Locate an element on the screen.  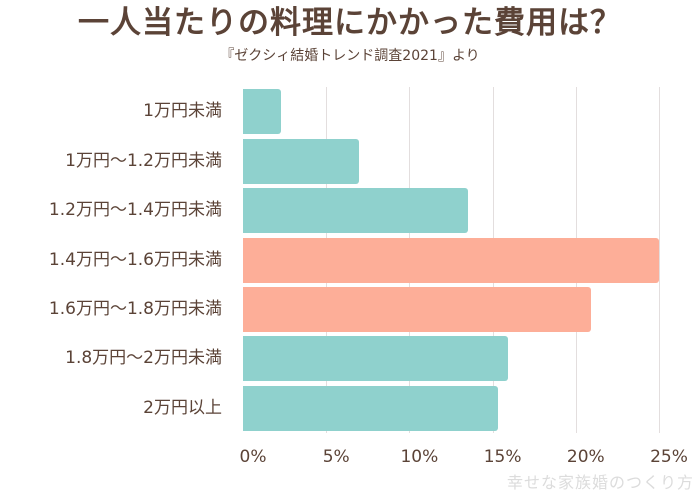
chart-subtitle: 『ゼクシィ結婚トレンド調査2021』より is located at coordinates (350, 56).